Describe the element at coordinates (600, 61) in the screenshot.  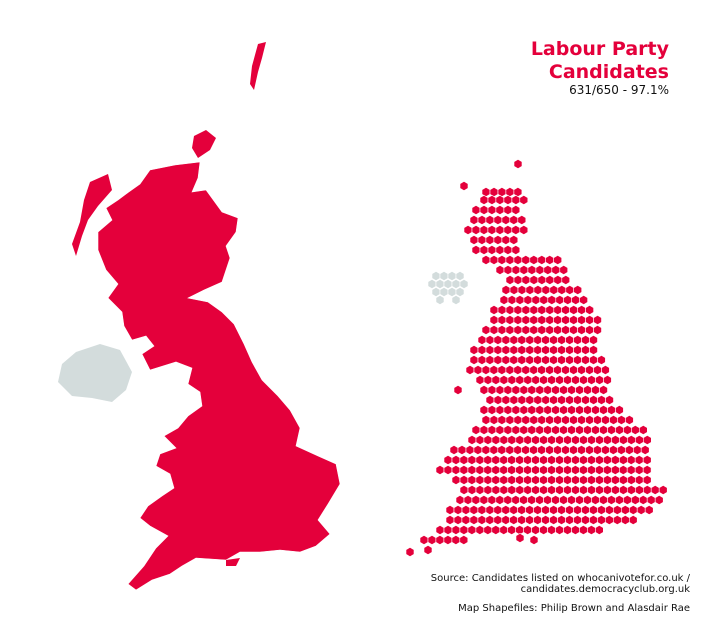
I see `map-title: Labour Party Candidates` at that location.